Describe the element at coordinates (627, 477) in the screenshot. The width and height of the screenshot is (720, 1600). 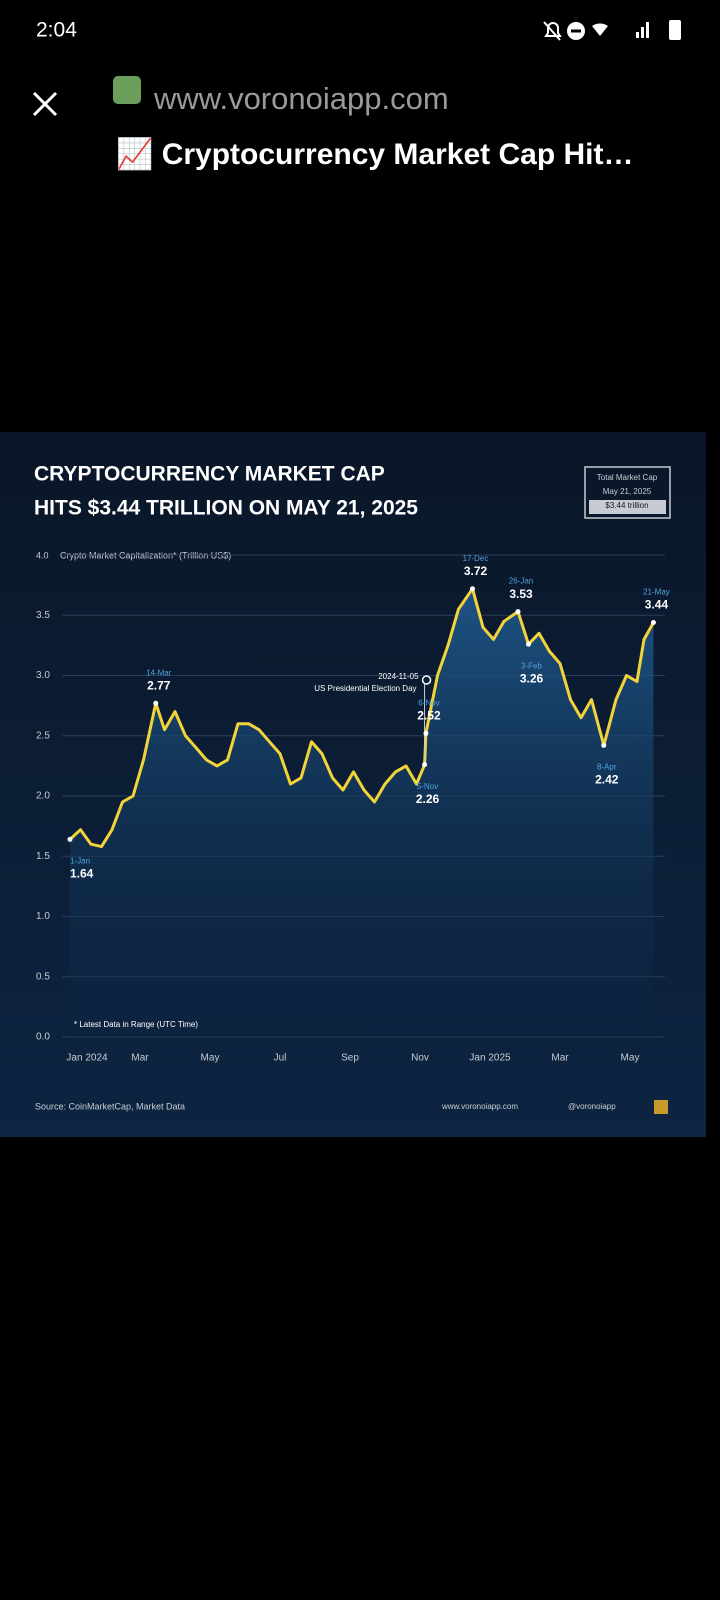
I see `legend-text: Total Market Cap` at that location.